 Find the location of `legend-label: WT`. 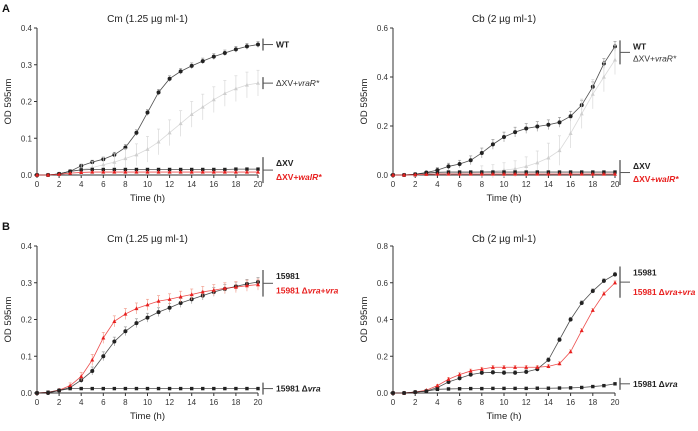

legend-label: WT is located at coordinates (640, 46).